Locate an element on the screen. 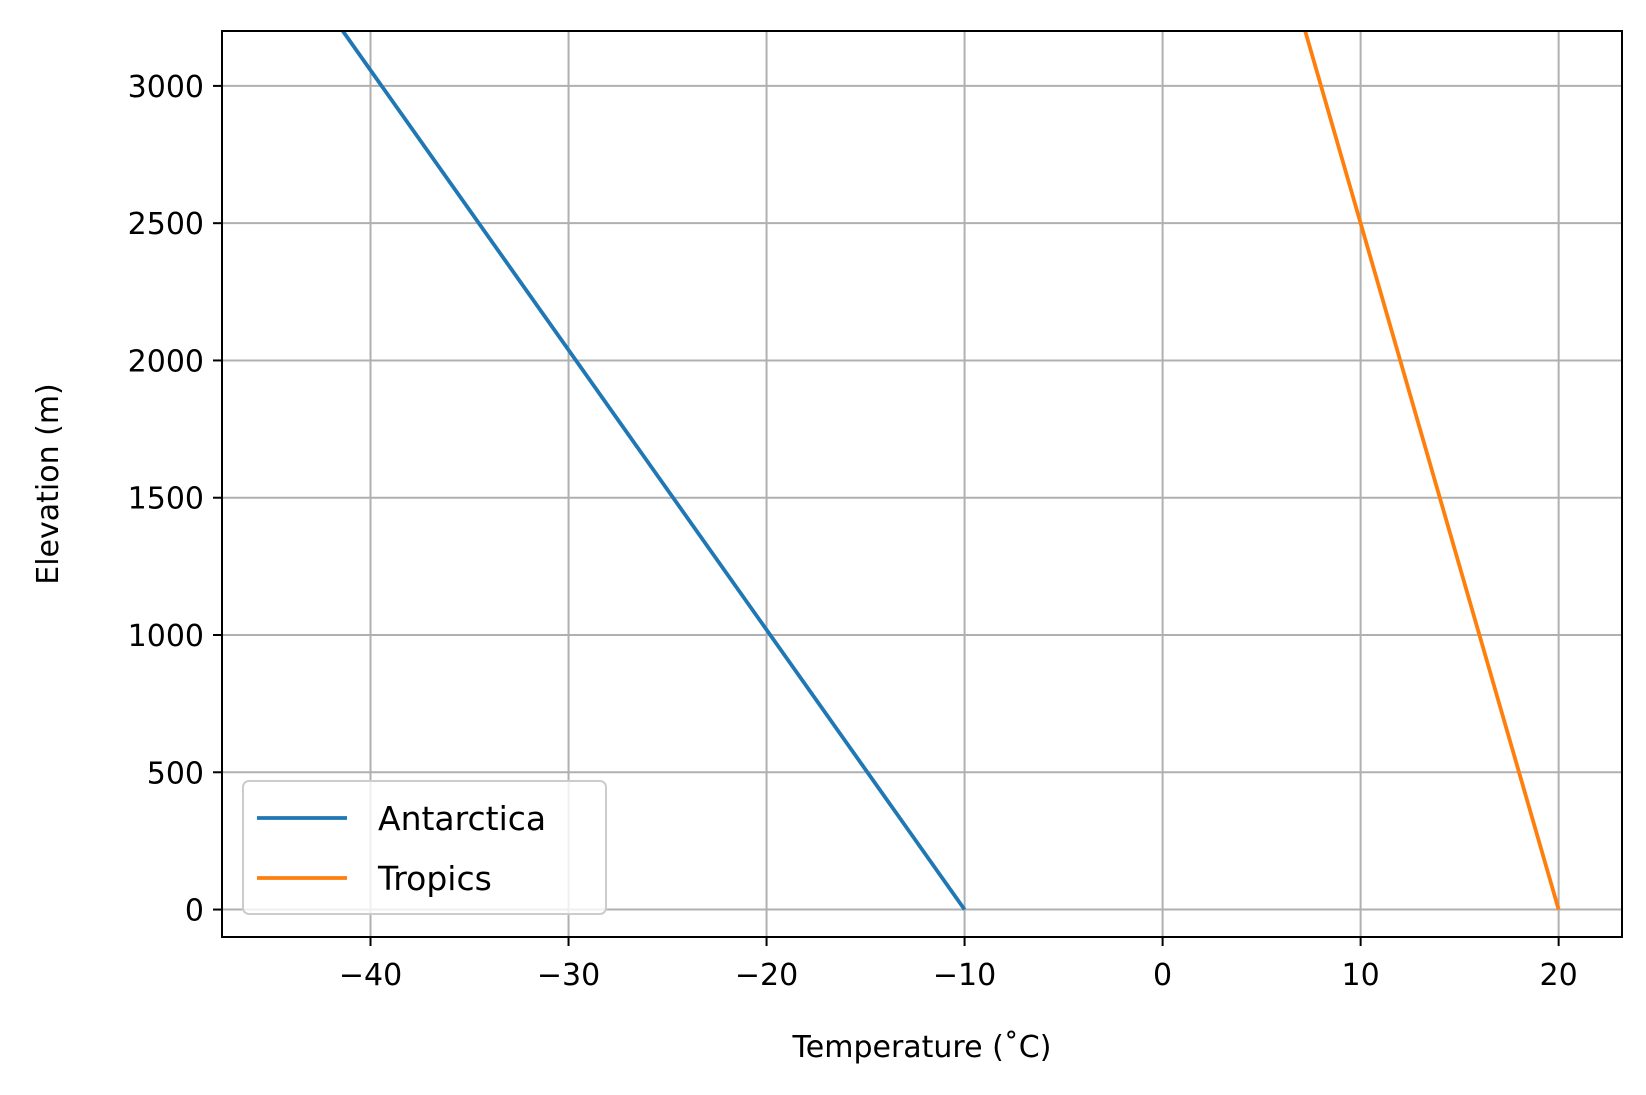 The height and width of the screenshot is (1095, 1646). x-tick-label: 10 is located at coordinates (1361, 975).